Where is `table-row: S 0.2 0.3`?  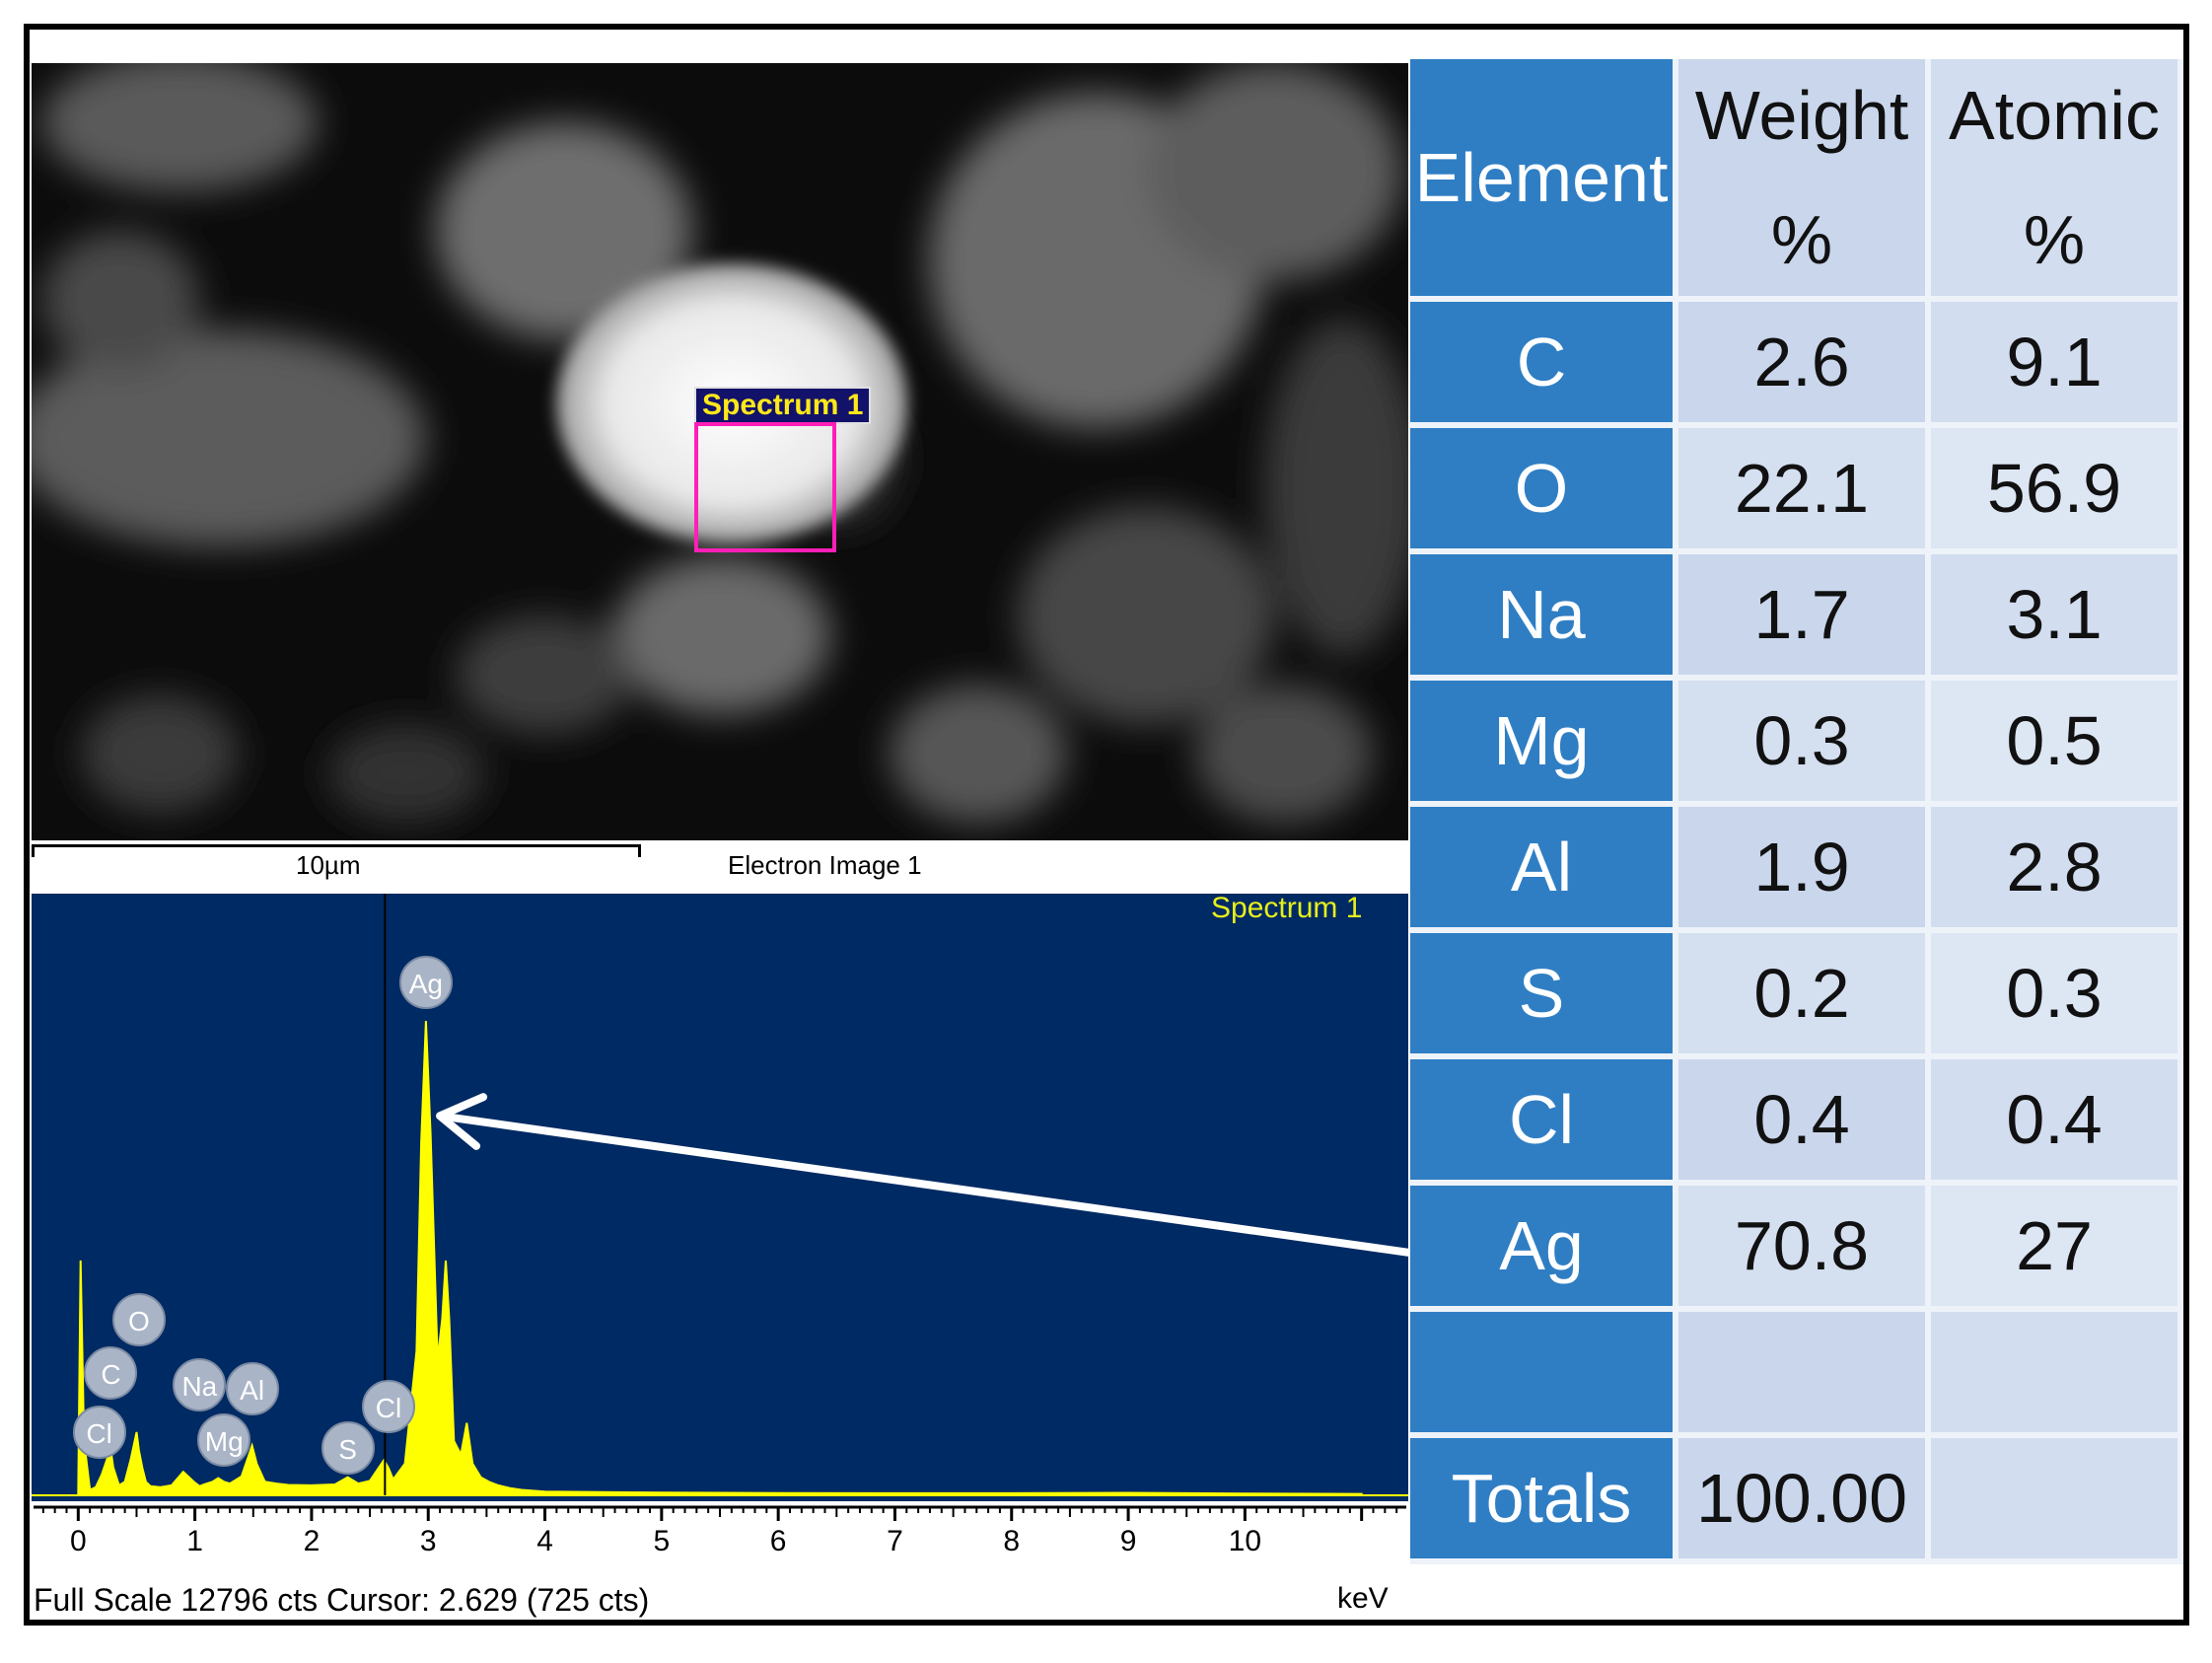 table-row: S 0.2 0.3 is located at coordinates (1796, 996).